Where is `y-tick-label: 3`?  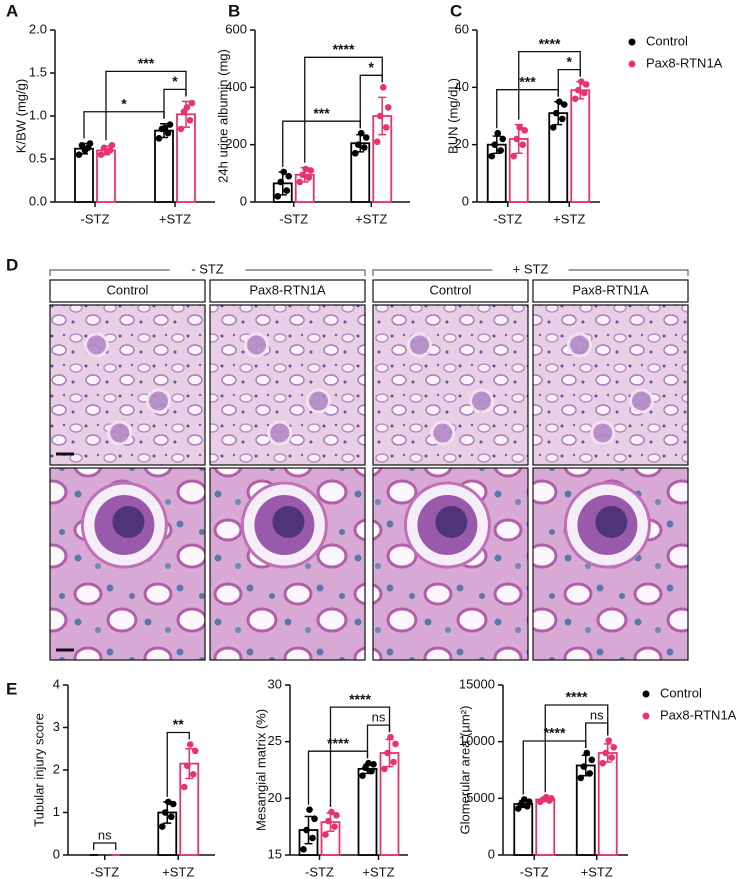
y-tick-label: 3 is located at coordinates (56, 726).